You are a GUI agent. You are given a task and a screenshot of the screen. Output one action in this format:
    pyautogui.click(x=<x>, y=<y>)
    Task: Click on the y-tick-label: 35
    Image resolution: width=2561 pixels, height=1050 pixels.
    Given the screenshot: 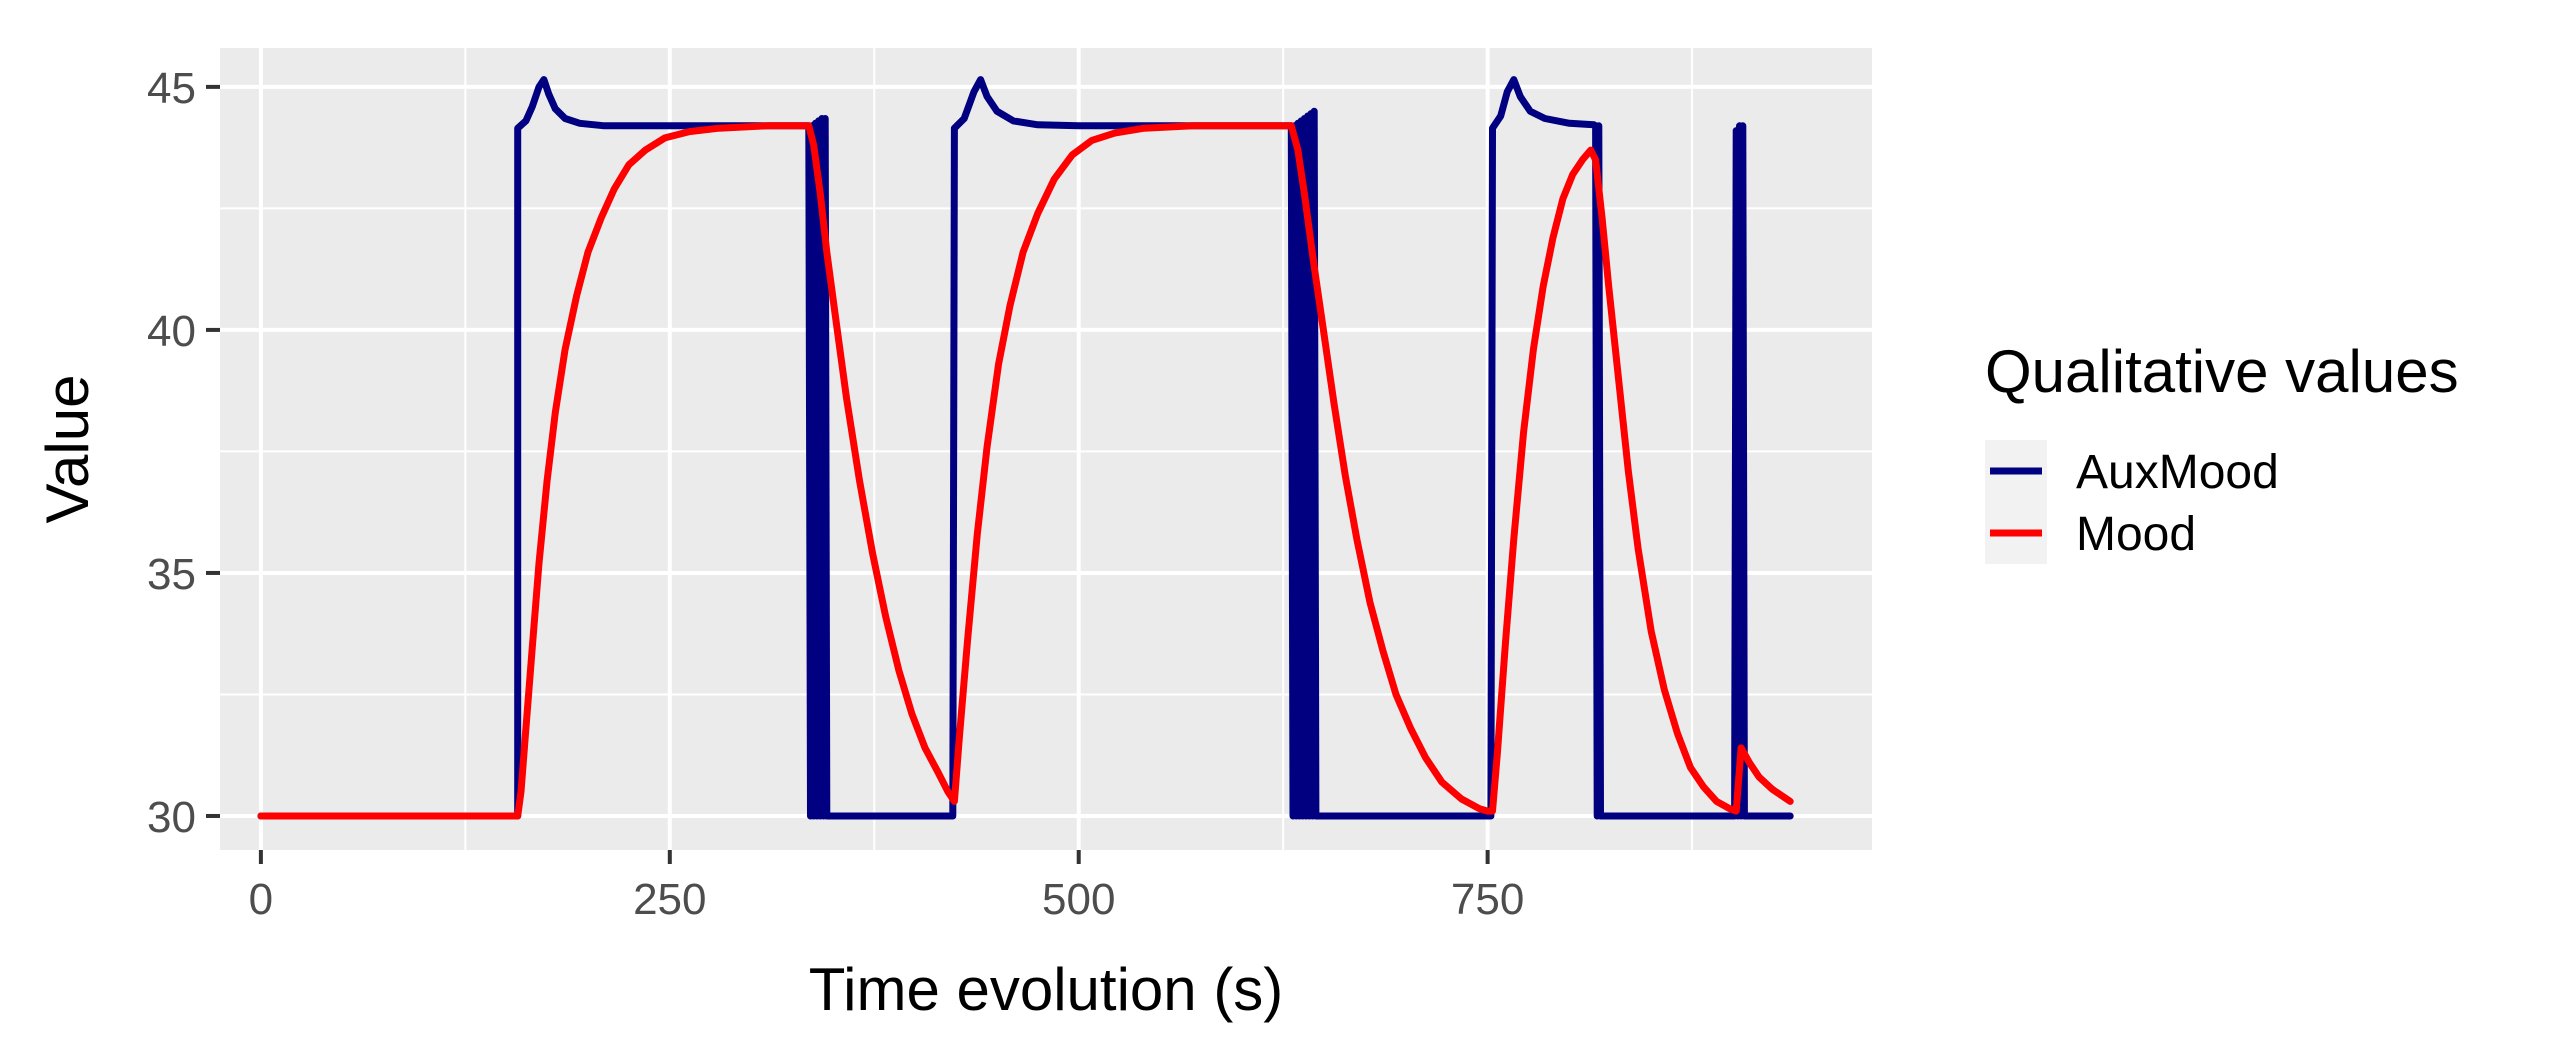 What is the action you would take?
    pyautogui.click(x=171, y=574)
    